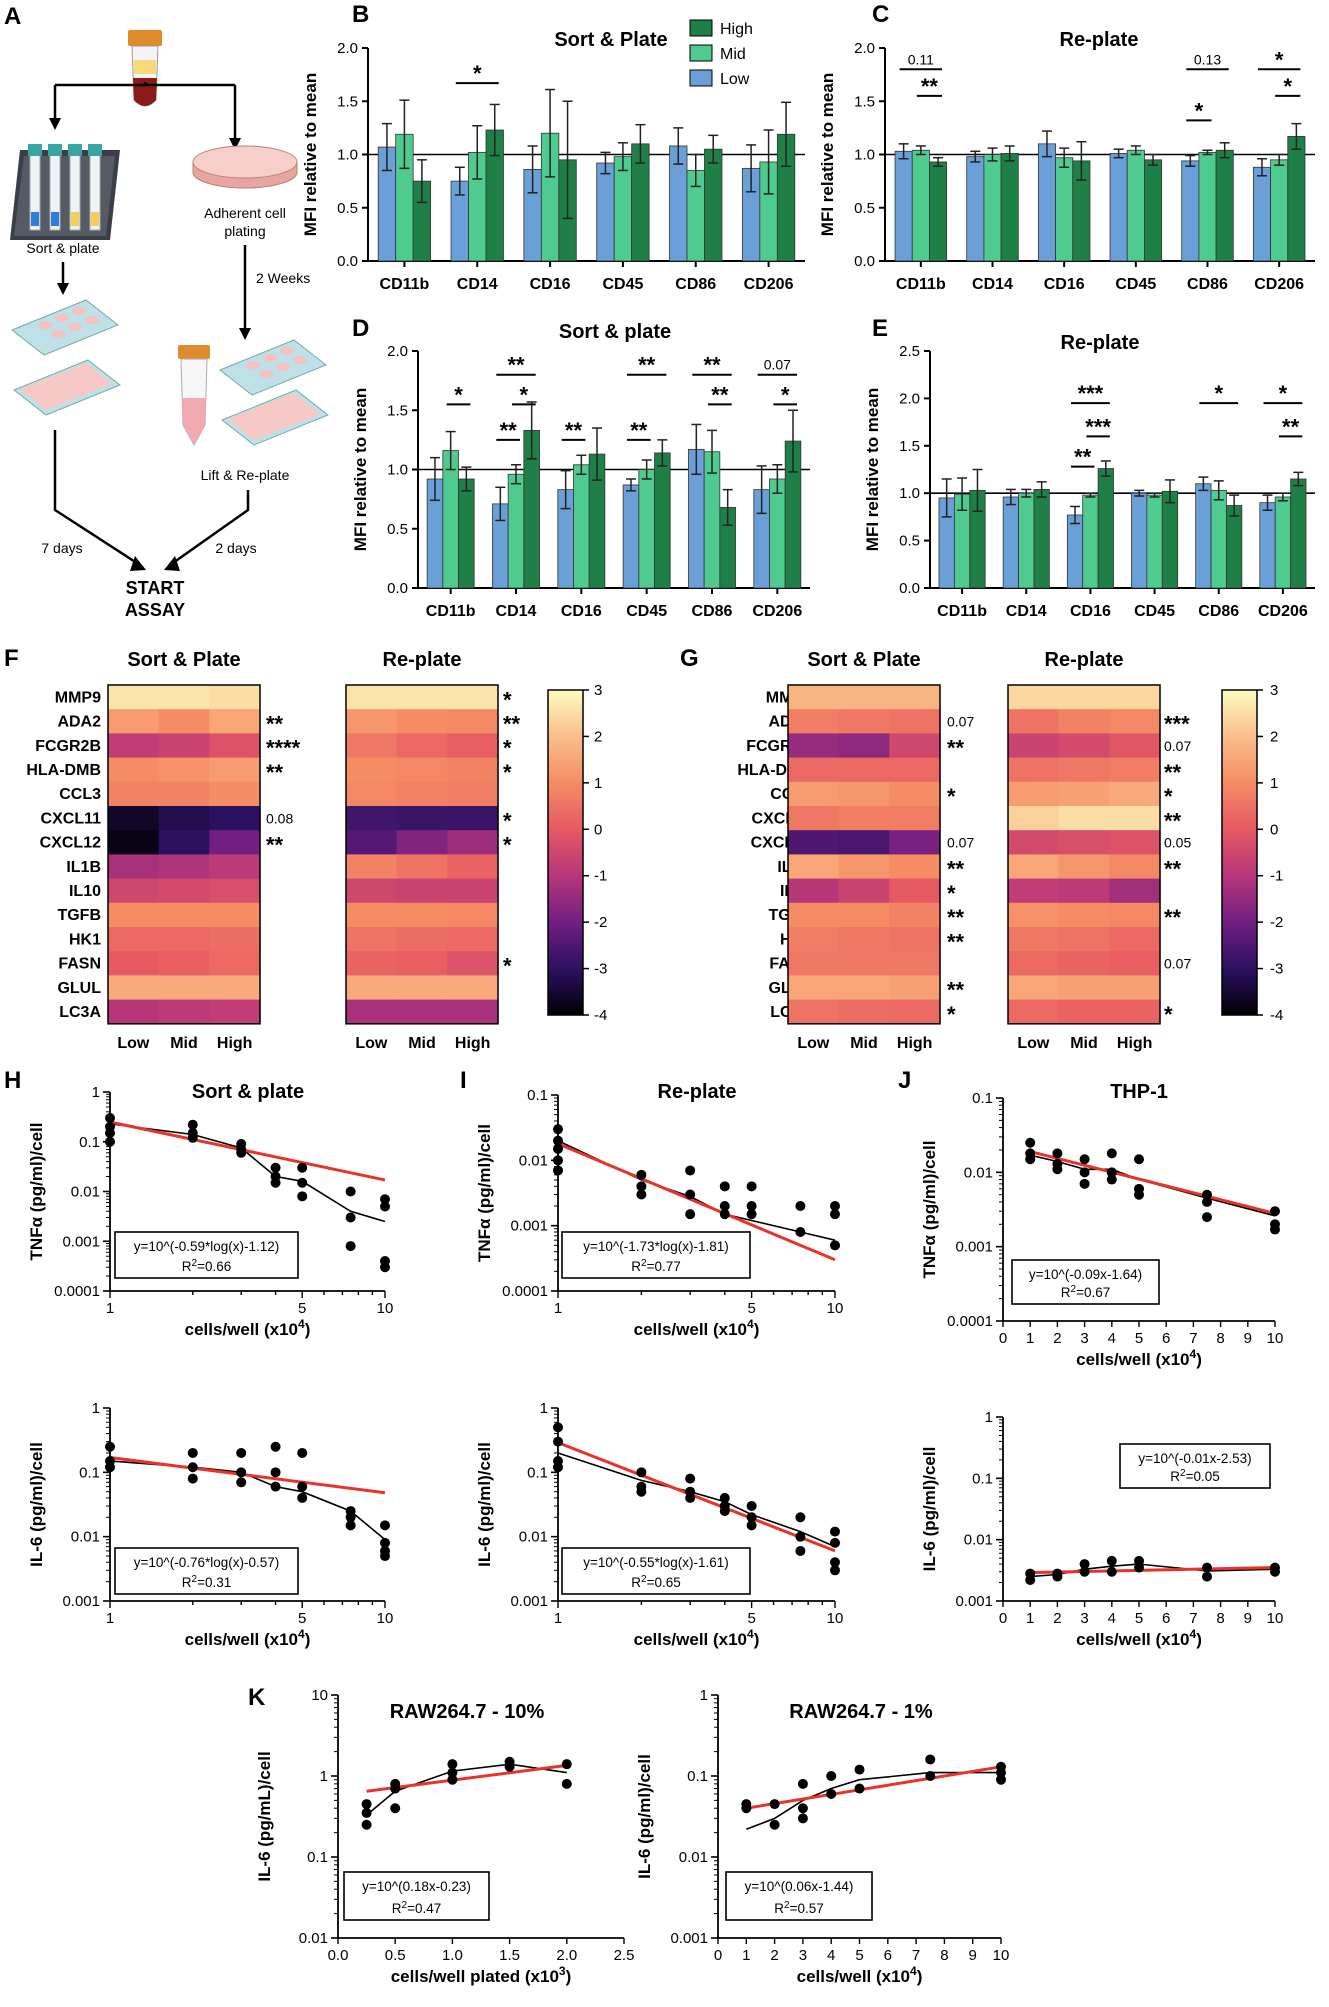 Image resolution: width=1329 pixels, height=2007 pixels. What do you see at coordinates (1085, 1282) in the screenshot?
I see `equation-box` at bounding box center [1085, 1282].